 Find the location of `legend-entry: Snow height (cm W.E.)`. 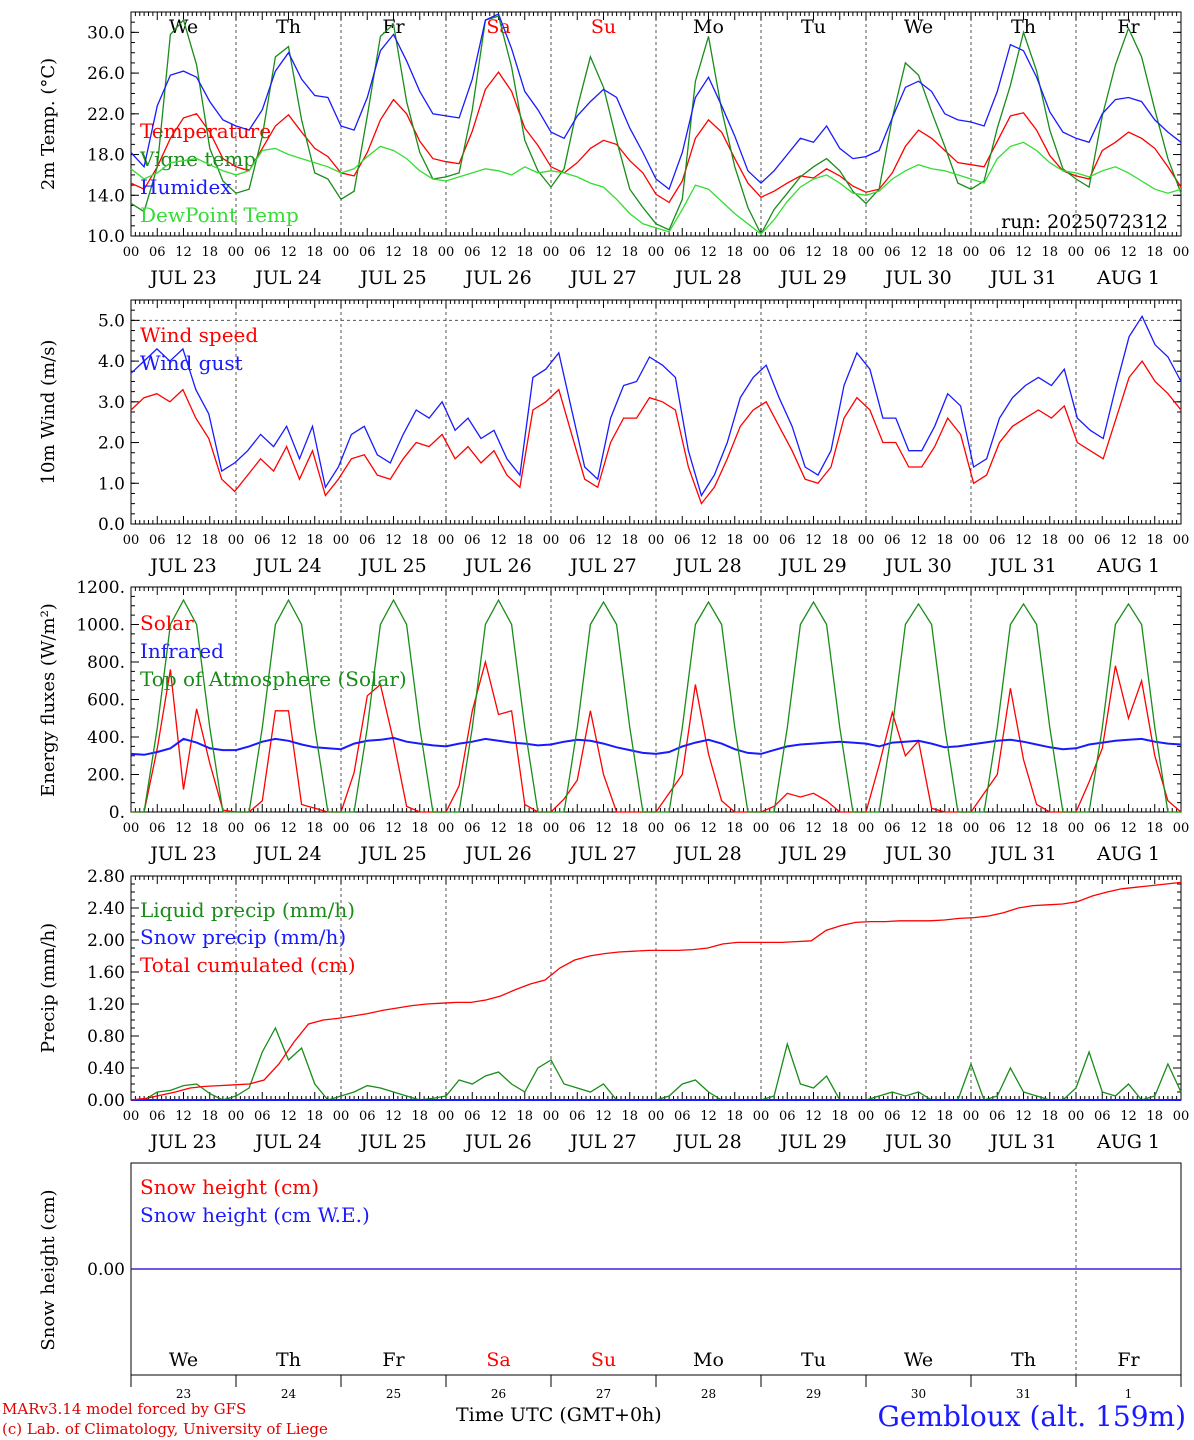

legend-entry: Snow height (cm W.E.) is located at coordinates (255, 1215).